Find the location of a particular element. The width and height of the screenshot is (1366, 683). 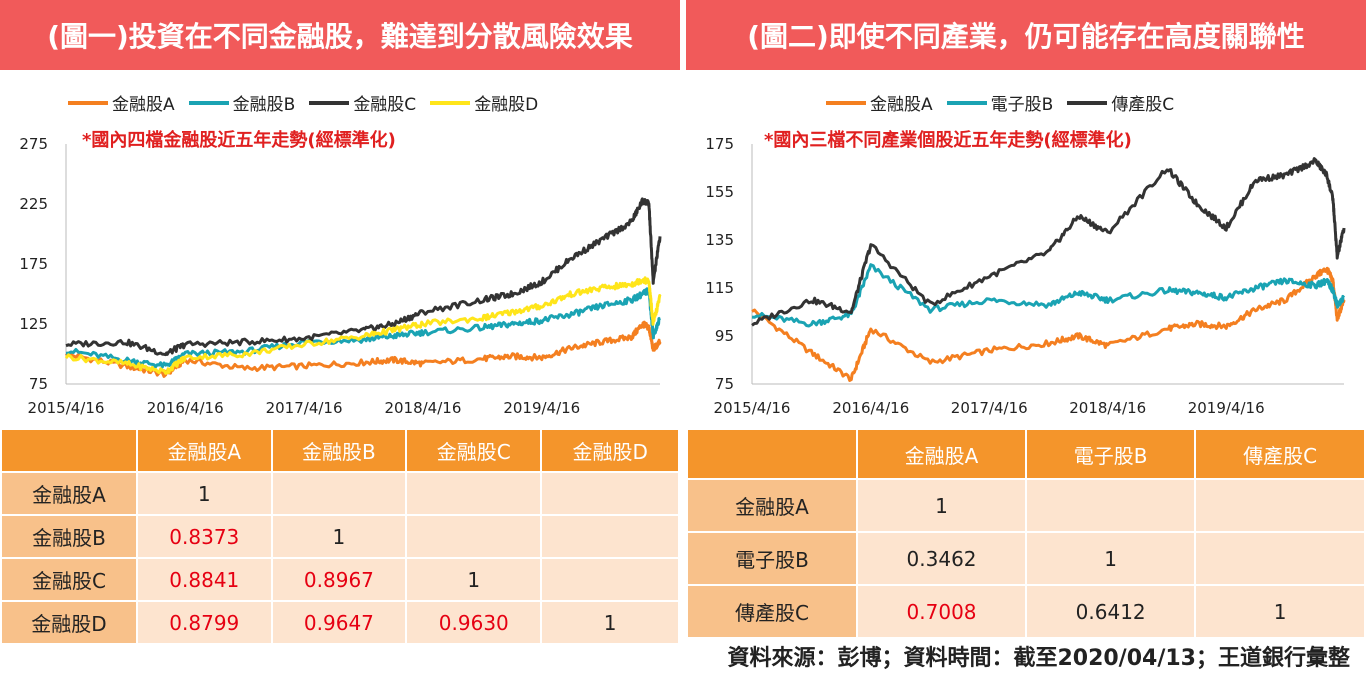

table-1-cell: 0.9630 is located at coordinates (474, 622).